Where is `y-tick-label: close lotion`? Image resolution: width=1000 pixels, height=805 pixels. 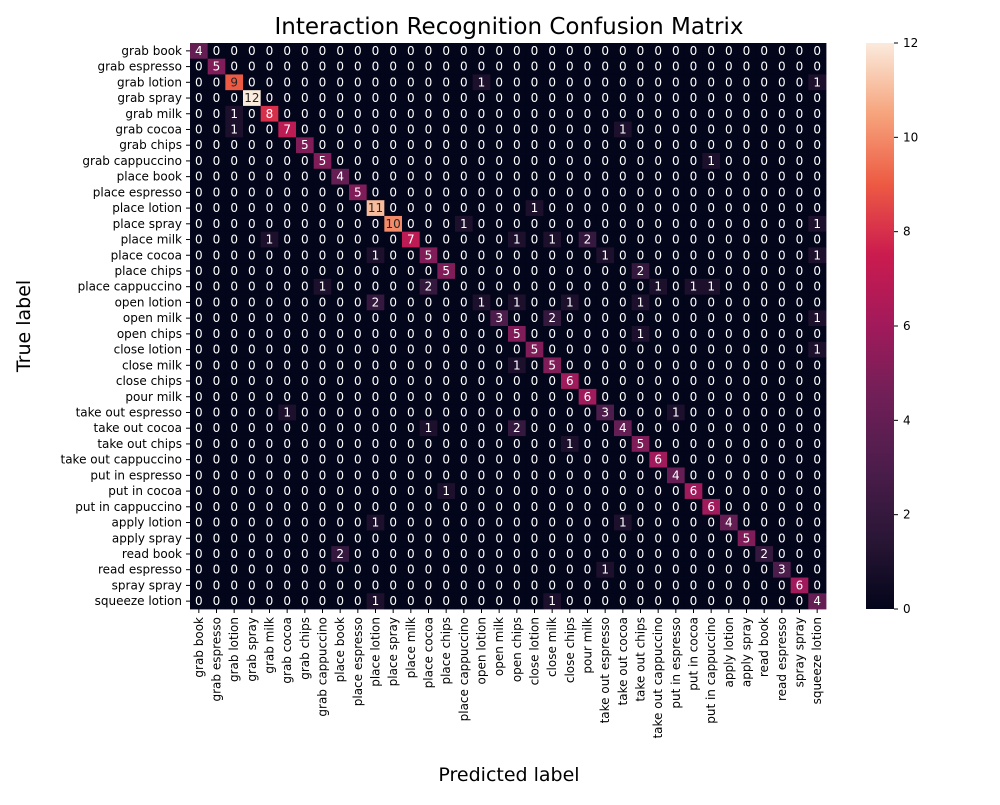
y-tick-label: close lotion is located at coordinates (148, 350).